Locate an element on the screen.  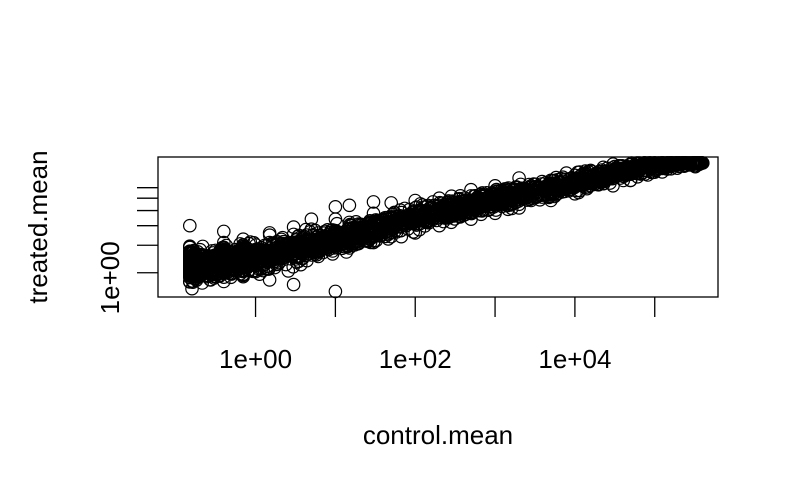
x-axis-label: control.mean is located at coordinates (438, 435).